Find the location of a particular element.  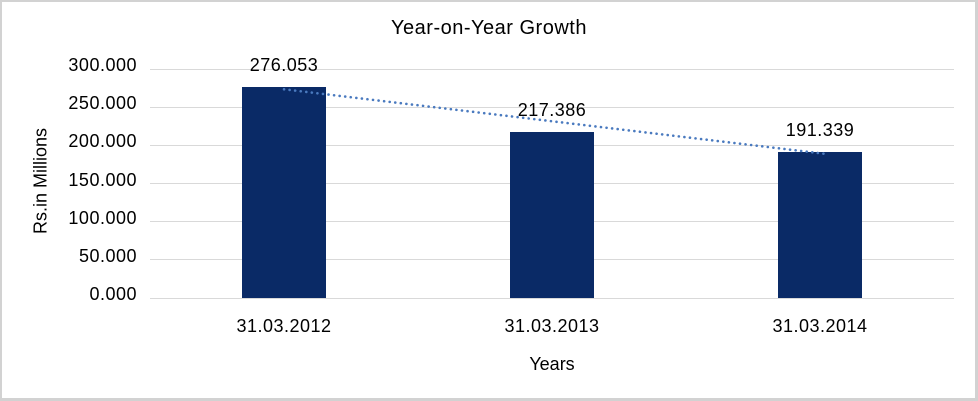

y-tick-label: 300.000 is located at coordinates (102, 65).